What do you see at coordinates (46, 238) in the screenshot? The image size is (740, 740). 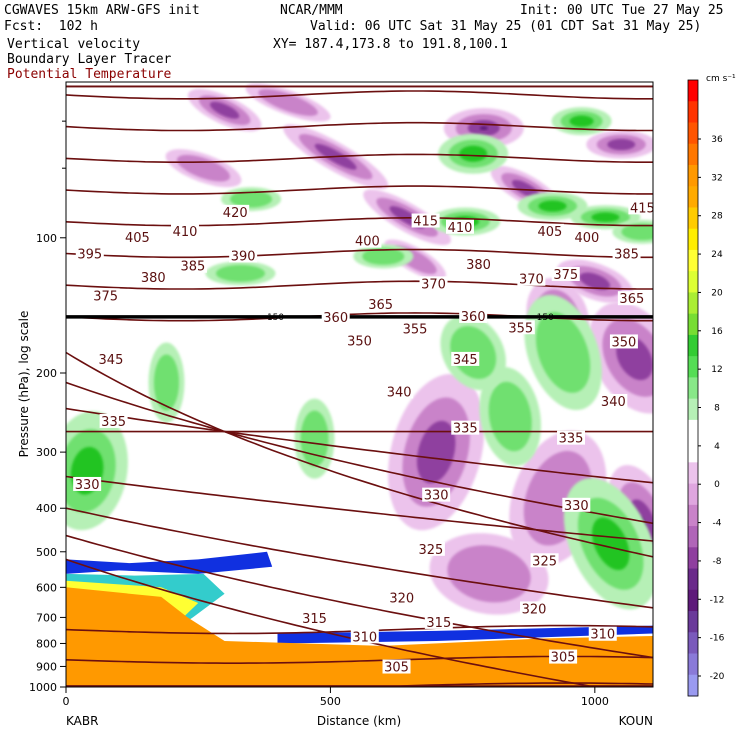 I see `y-tick-label: 100` at bounding box center [46, 238].